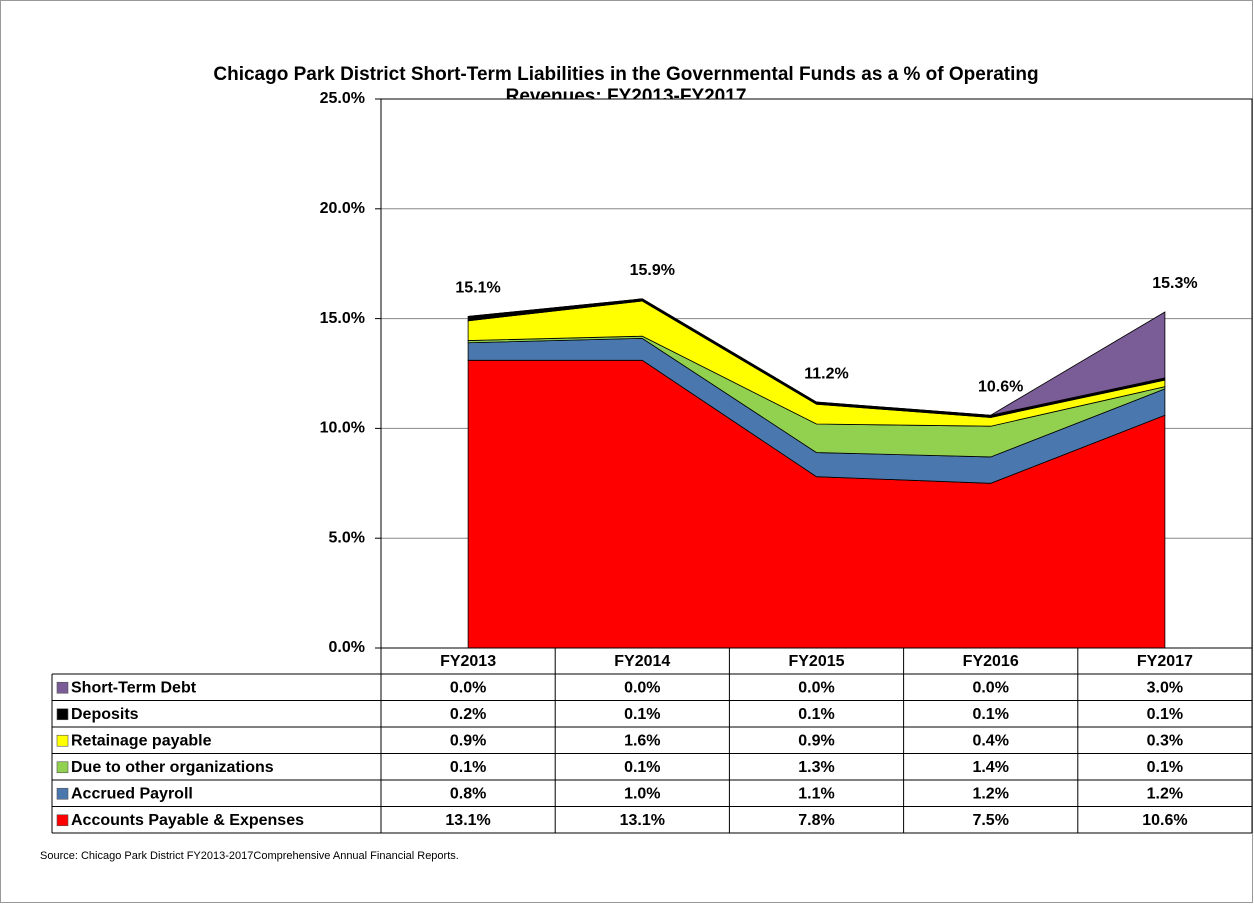 The image size is (1254, 909). Describe the element at coordinates (816, 820) in the screenshot. I see `table-value: 7.8%` at that location.